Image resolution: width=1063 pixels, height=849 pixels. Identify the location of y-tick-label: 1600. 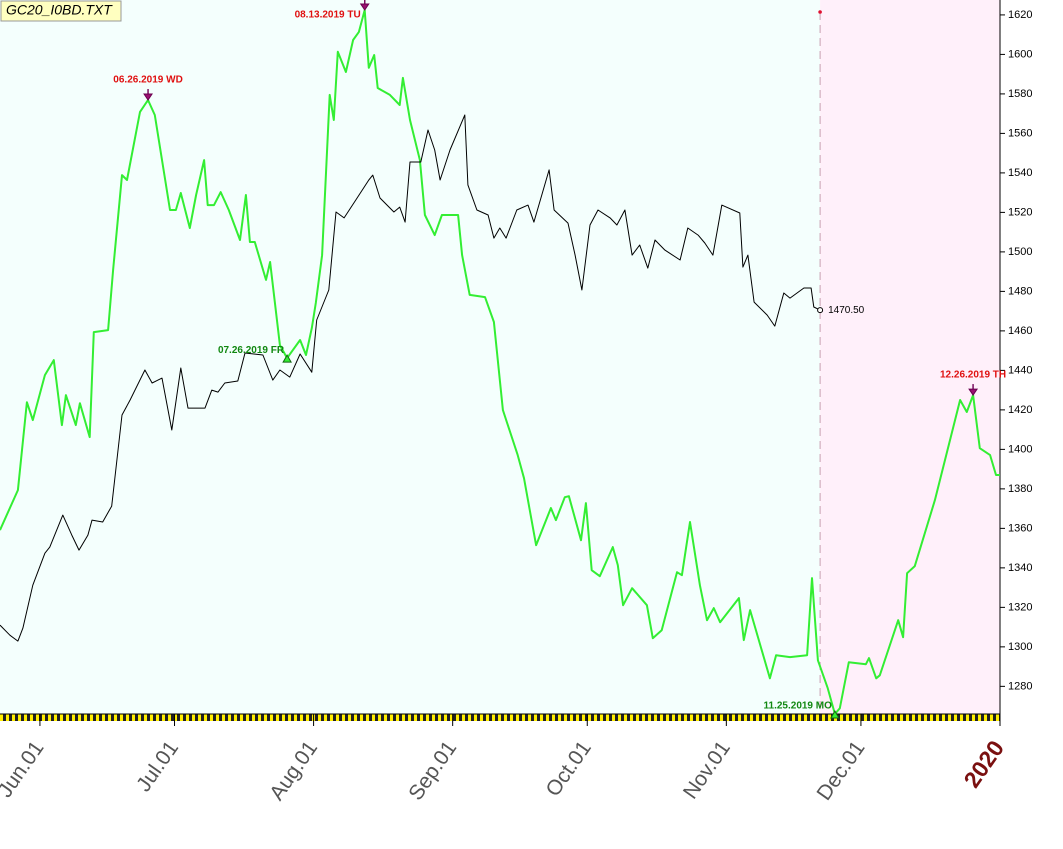
(1020, 54).